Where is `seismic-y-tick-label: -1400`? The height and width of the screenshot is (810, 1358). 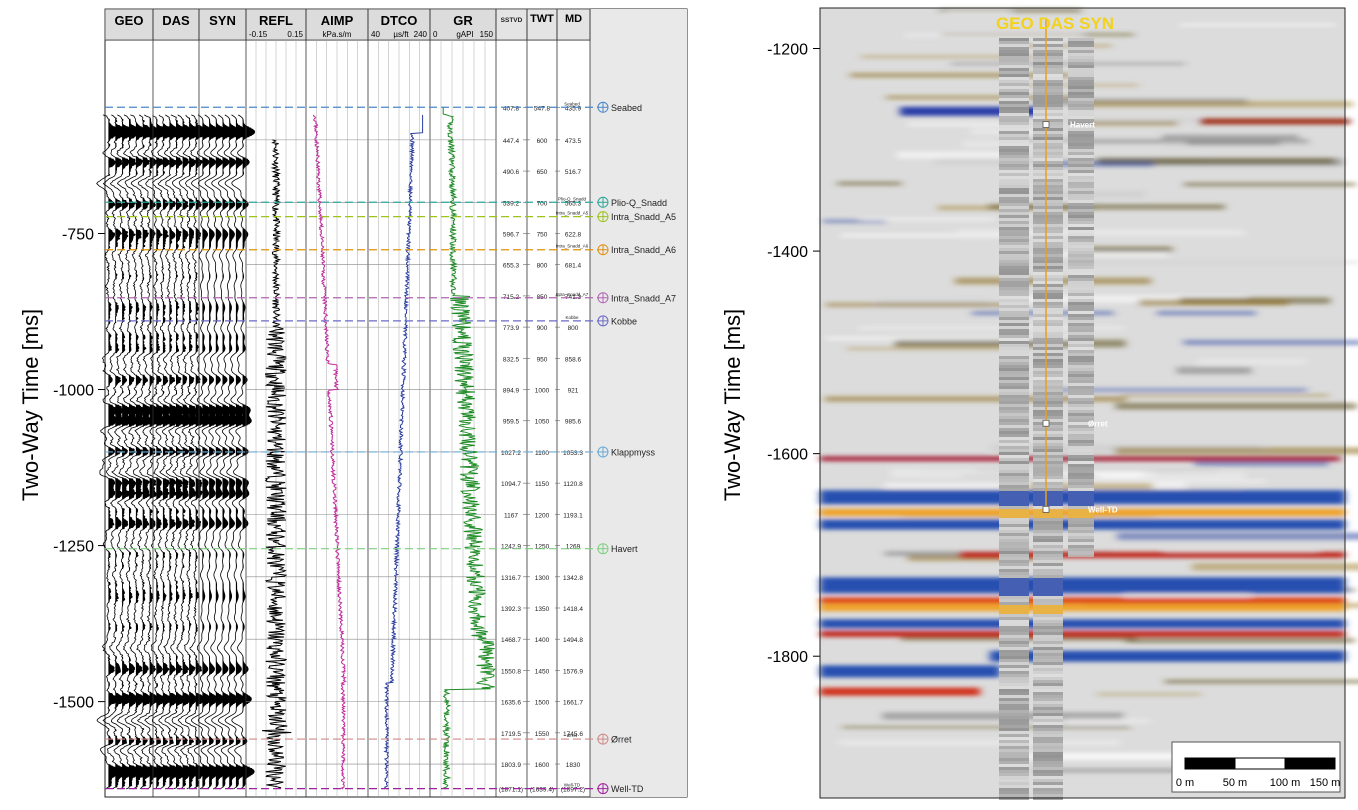 seismic-y-tick-label: -1400 is located at coordinates (787, 252).